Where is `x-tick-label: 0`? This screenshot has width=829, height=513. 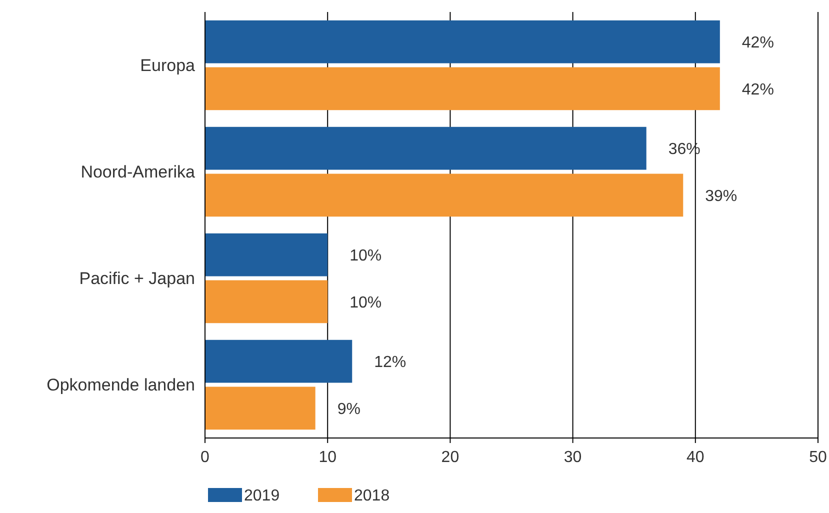 x-tick-label: 0 is located at coordinates (205, 457).